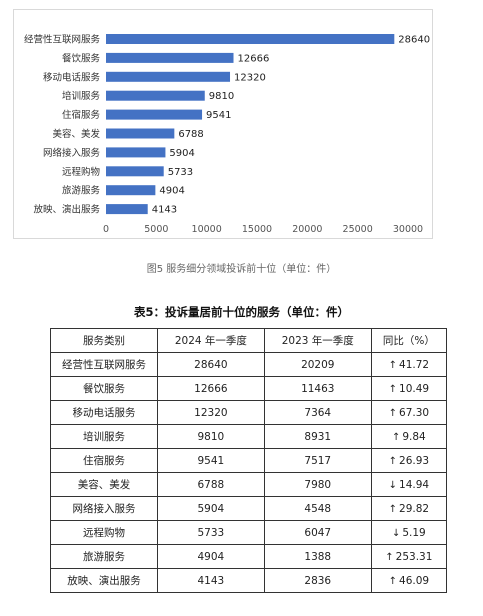  What do you see at coordinates (317, 460) in the screenshot?
I see `cell-q1-2023: 7517` at bounding box center [317, 460].